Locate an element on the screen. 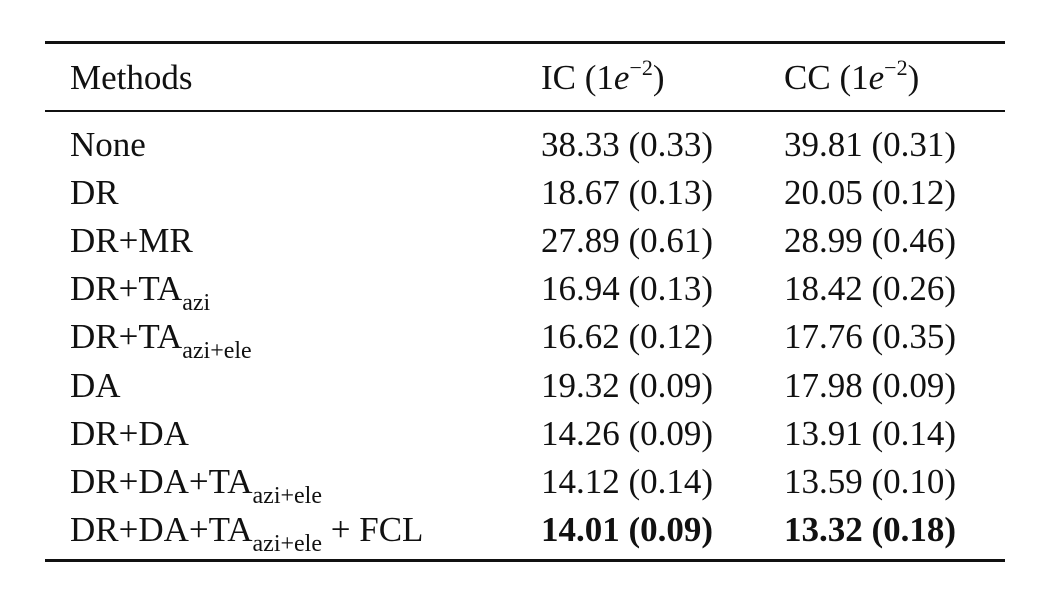 Image resolution: width=1056 pixels, height=600 pixels. method-name: DA is located at coordinates (95, 385).